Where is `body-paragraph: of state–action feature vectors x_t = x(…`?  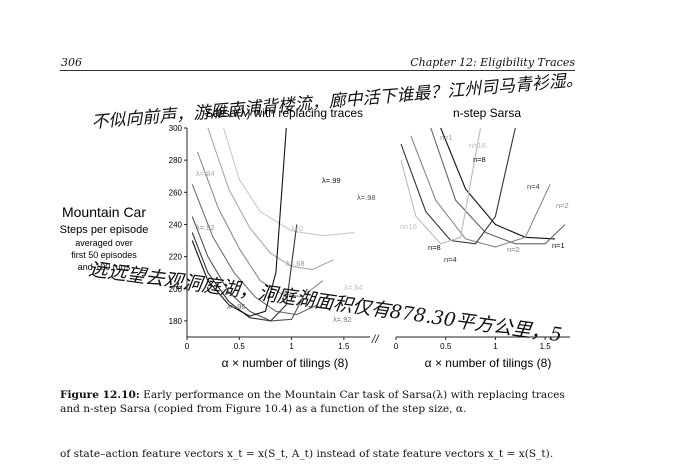
body-paragraph: of state–action feature vectors x_t = x(… is located at coordinates (307, 454).